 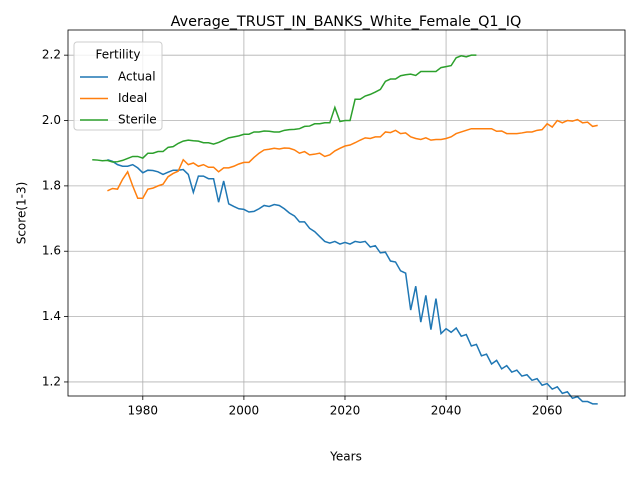 What do you see at coordinates (51, 185) in the screenshot?
I see `y-tick-label: 1.8` at bounding box center [51, 185].